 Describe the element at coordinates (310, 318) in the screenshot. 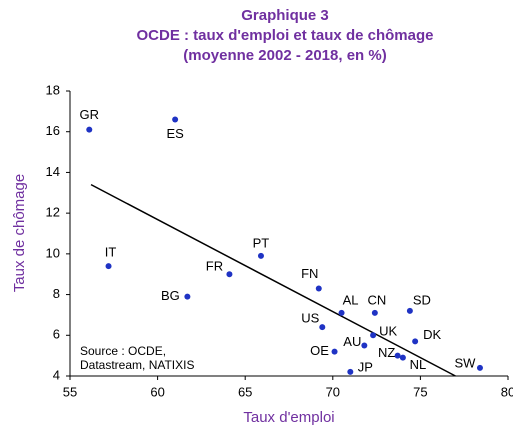

I see `point-label: US` at that location.